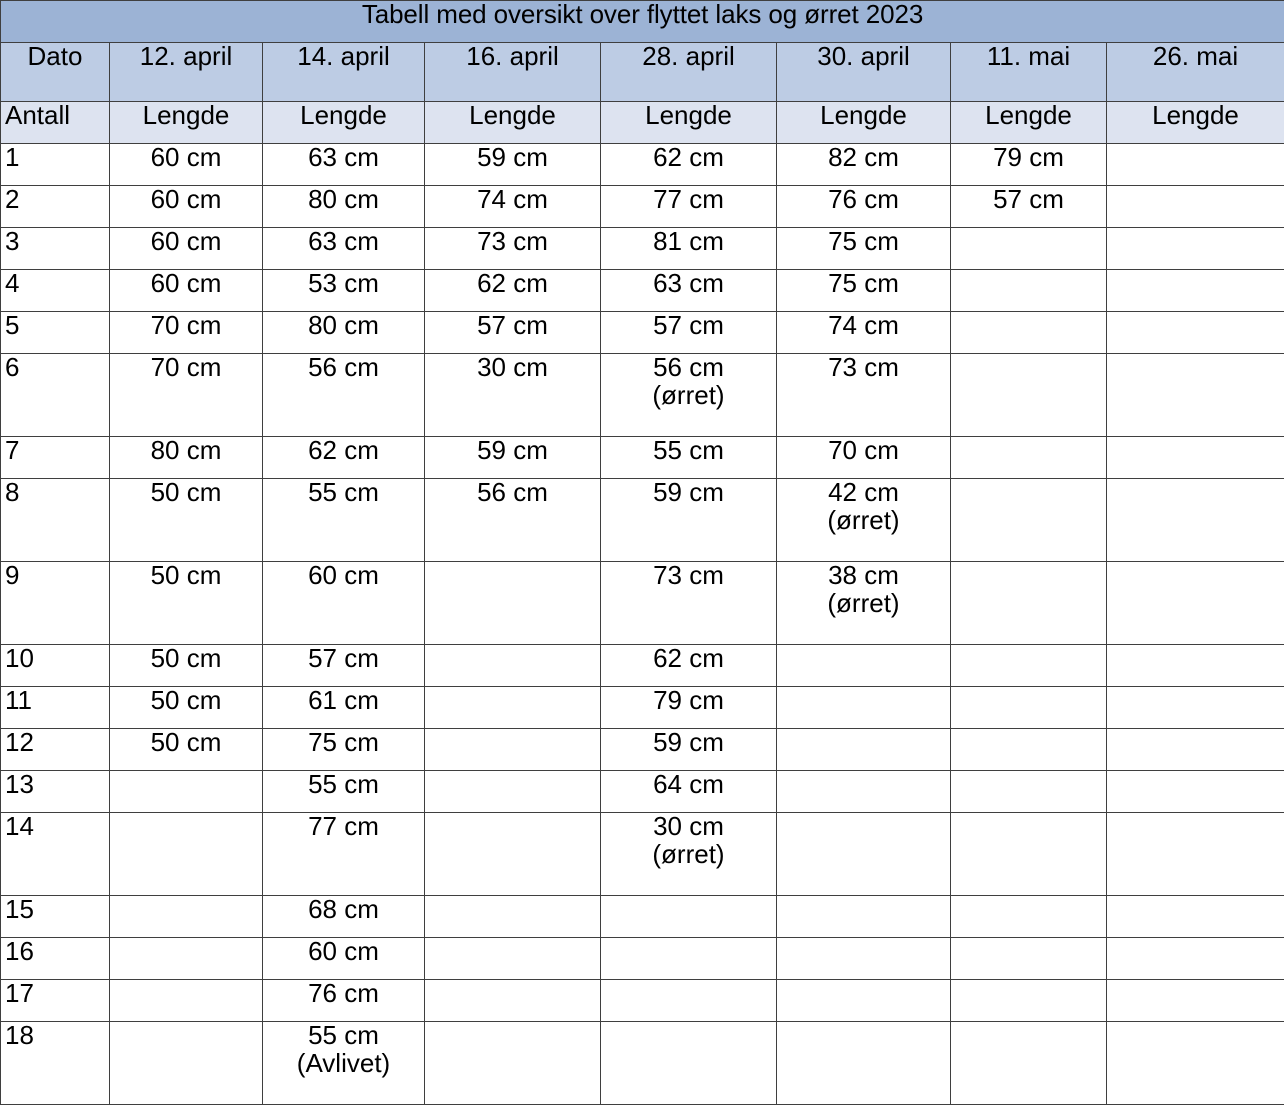  What do you see at coordinates (688, 241) in the screenshot?
I see `length-value: 81 cm` at bounding box center [688, 241].